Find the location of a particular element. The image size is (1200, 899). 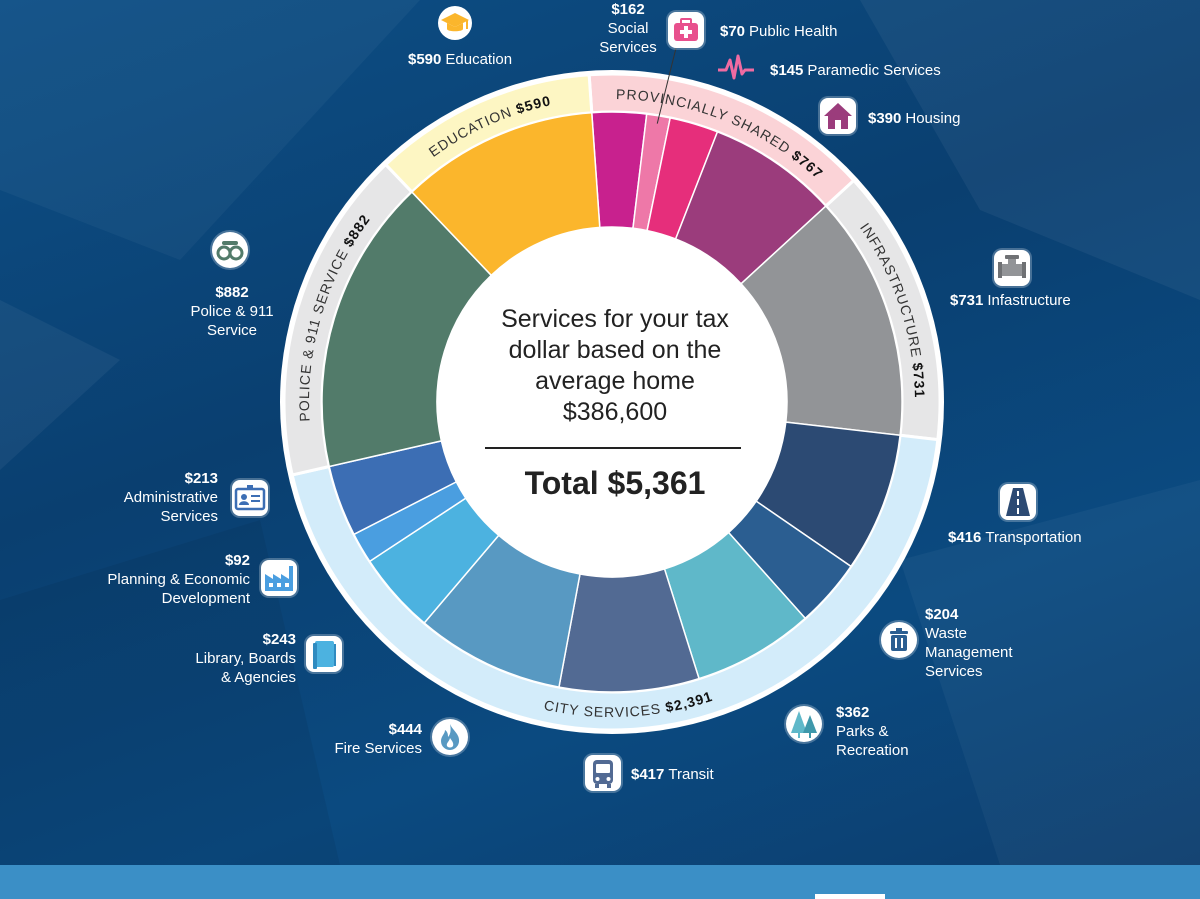

callout-amount: $590 is located at coordinates (425, 59).